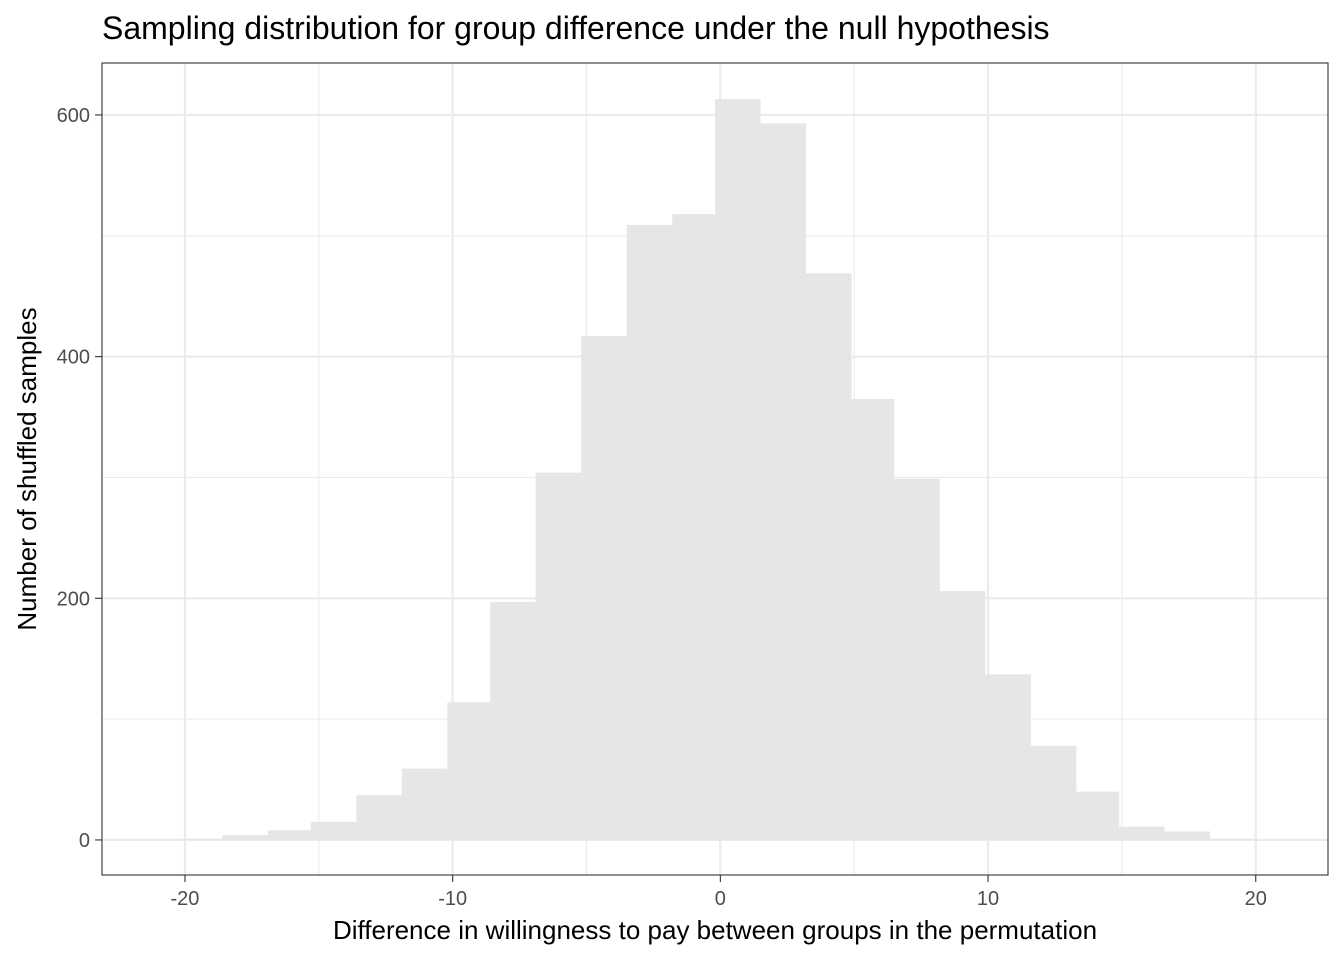 The height and width of the screenshot is (960, 1344). Describe the element at coordinates (1256, 899) in the screenshot. I see `x-tick-label: 20` at that location.